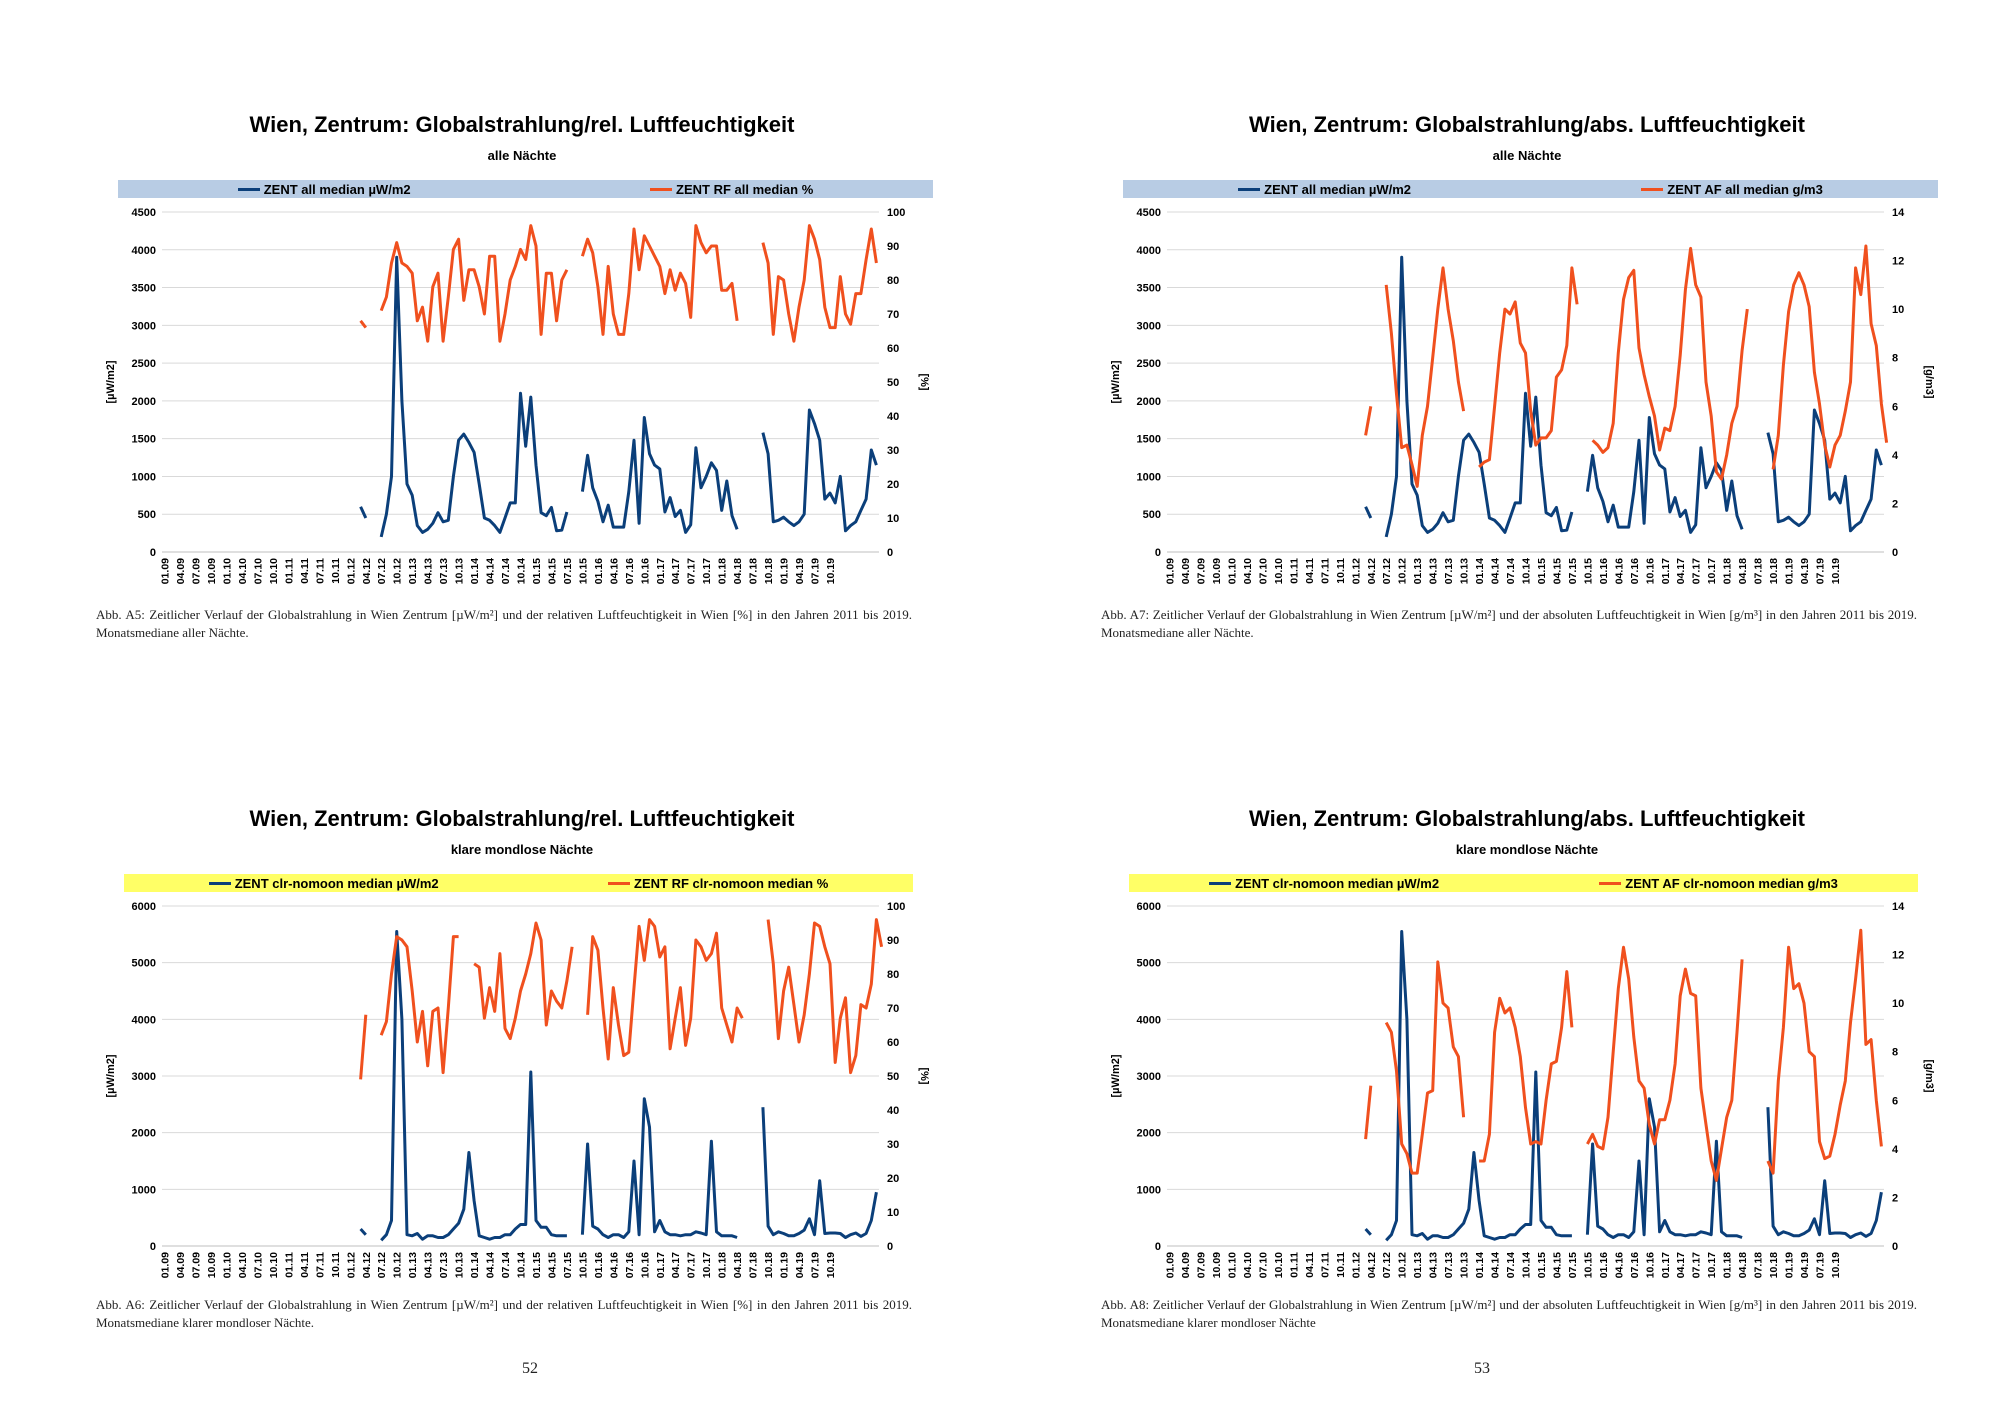 The height and width of the screenshot is (1414, 2000). I want to click on y2-tick-label: 90, so click(893, 941).